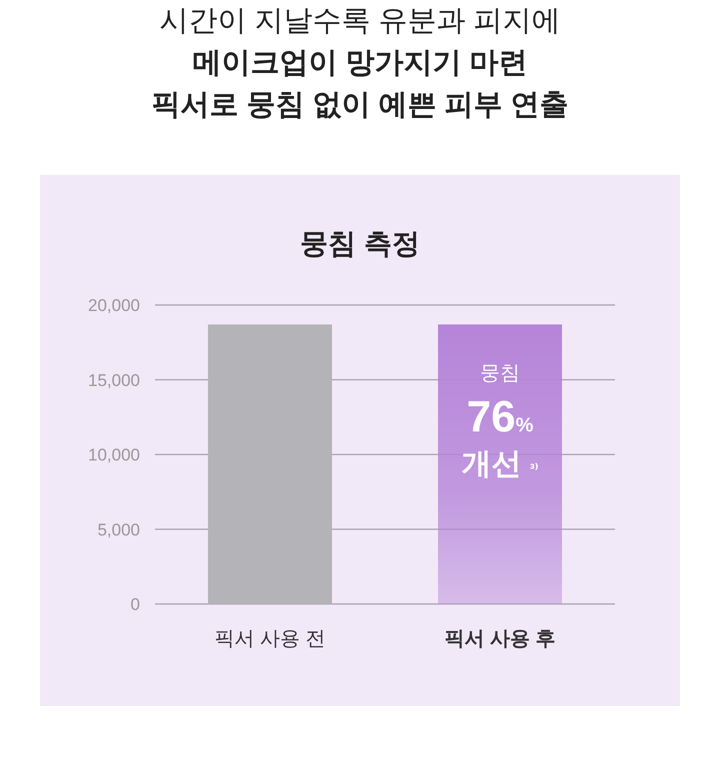 The width and height of the screenshot is (720, 777). What do you see at coordinates (114, 380) in the screenshot?
I see `y-tick-label: 15,000` at bounding box center [114, 380].